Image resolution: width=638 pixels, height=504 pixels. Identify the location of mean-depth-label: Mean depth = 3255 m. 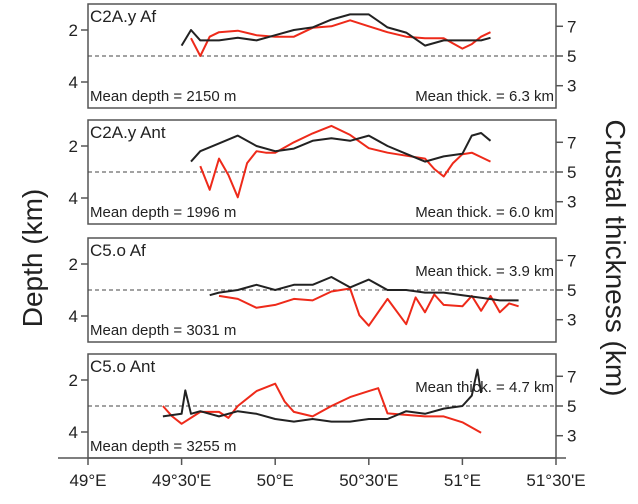
(163, 446).